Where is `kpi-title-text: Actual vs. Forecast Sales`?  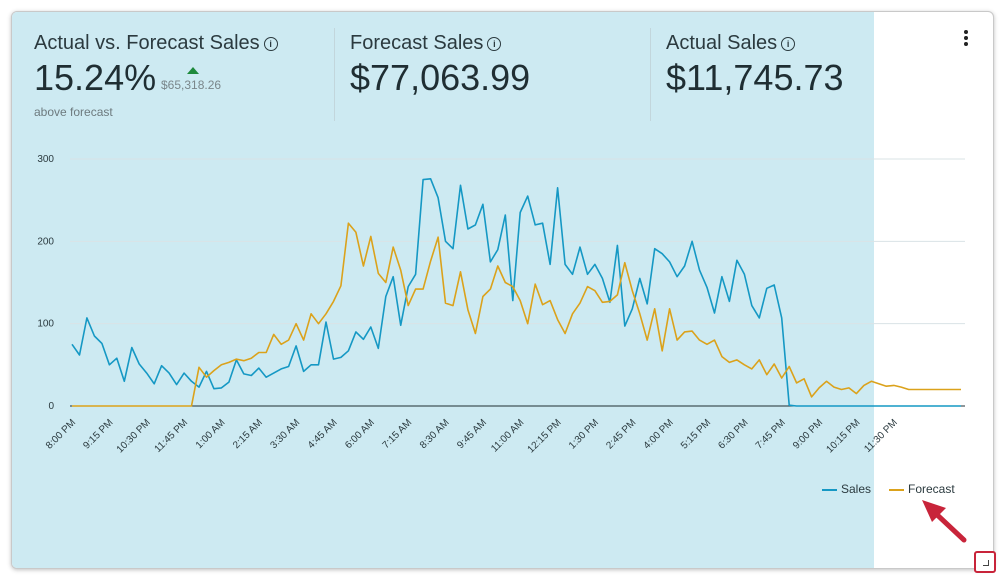 kpi-title-text: Actual vs. Forecast Sales is located at coordinates (147, 43).